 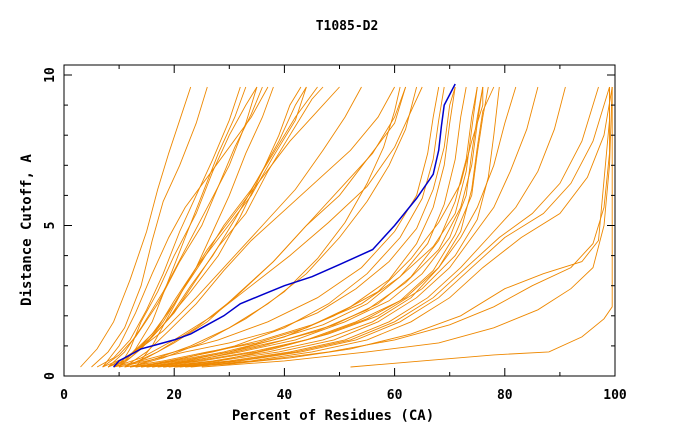 I want to click on x-tick-label: 40, so click(x=285, y=395).